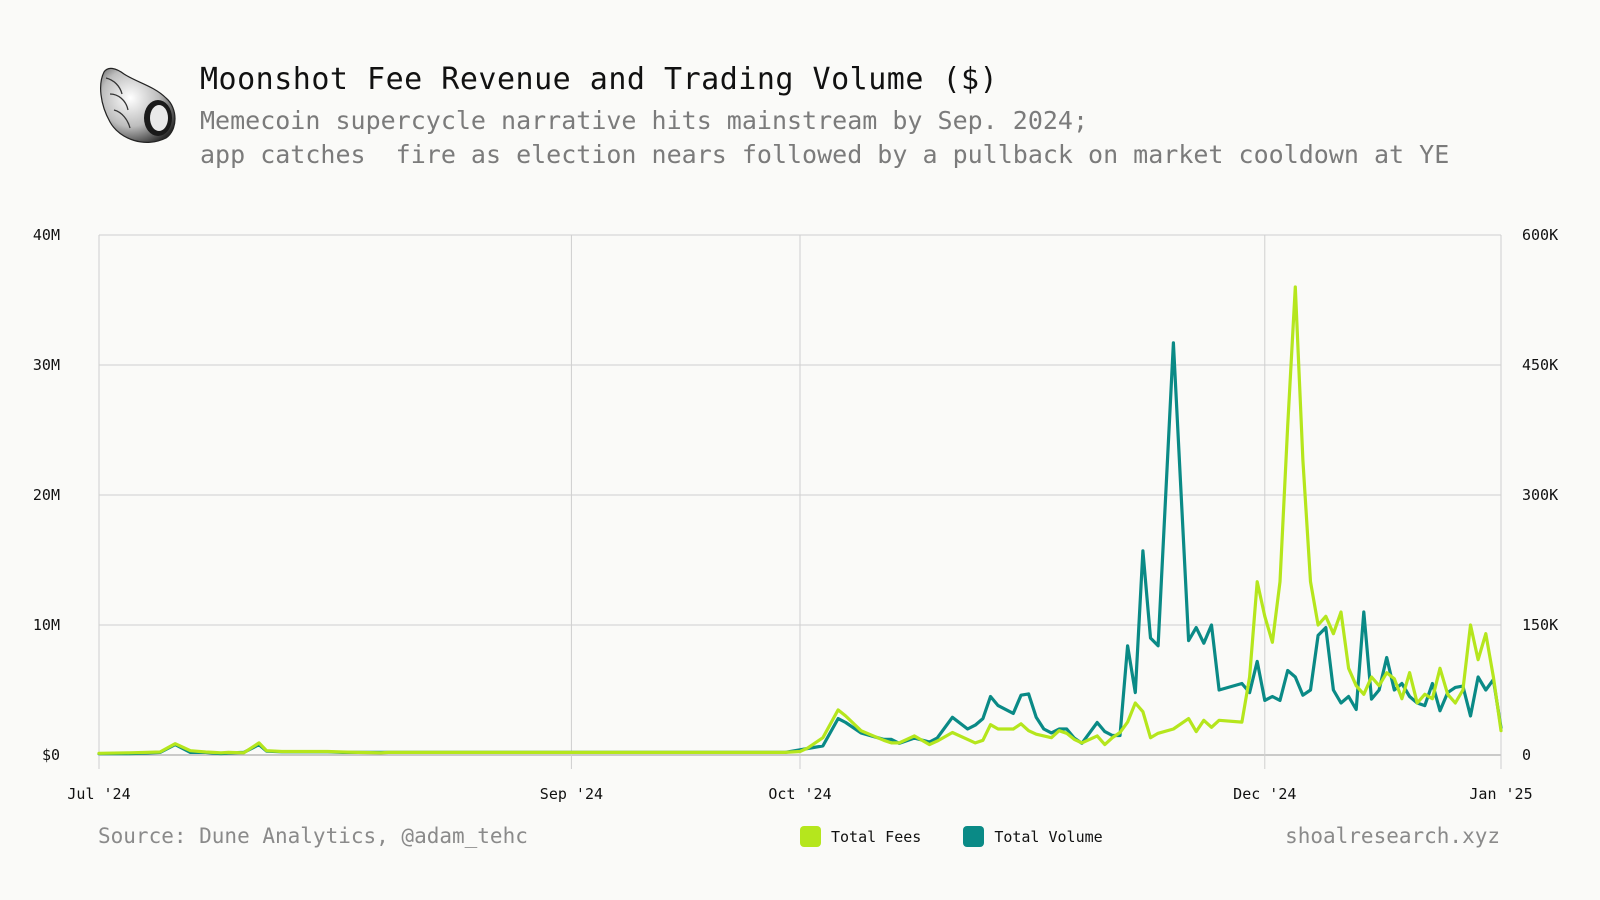  Describe the element at coordinates (46, 235) in the screenshot. I see `y-left-tick-label: 40M` at that location.